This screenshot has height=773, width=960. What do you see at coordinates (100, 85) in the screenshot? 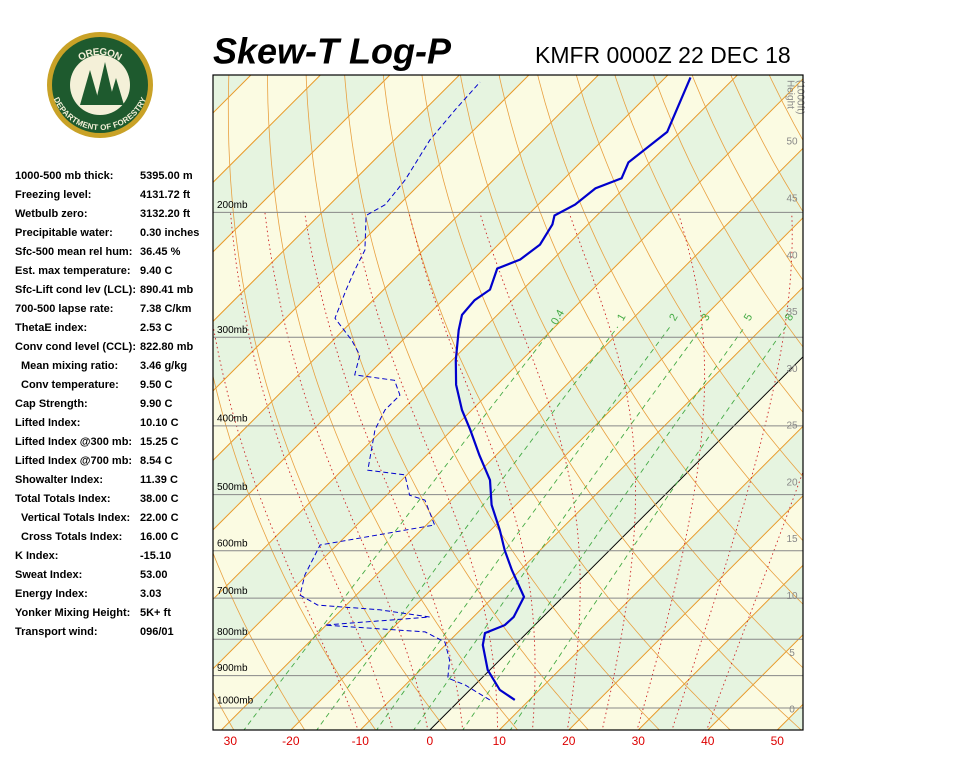
I see `logo: OREGON DEPARTMENT OF FORESTRY` at bounding box center [100, 85].